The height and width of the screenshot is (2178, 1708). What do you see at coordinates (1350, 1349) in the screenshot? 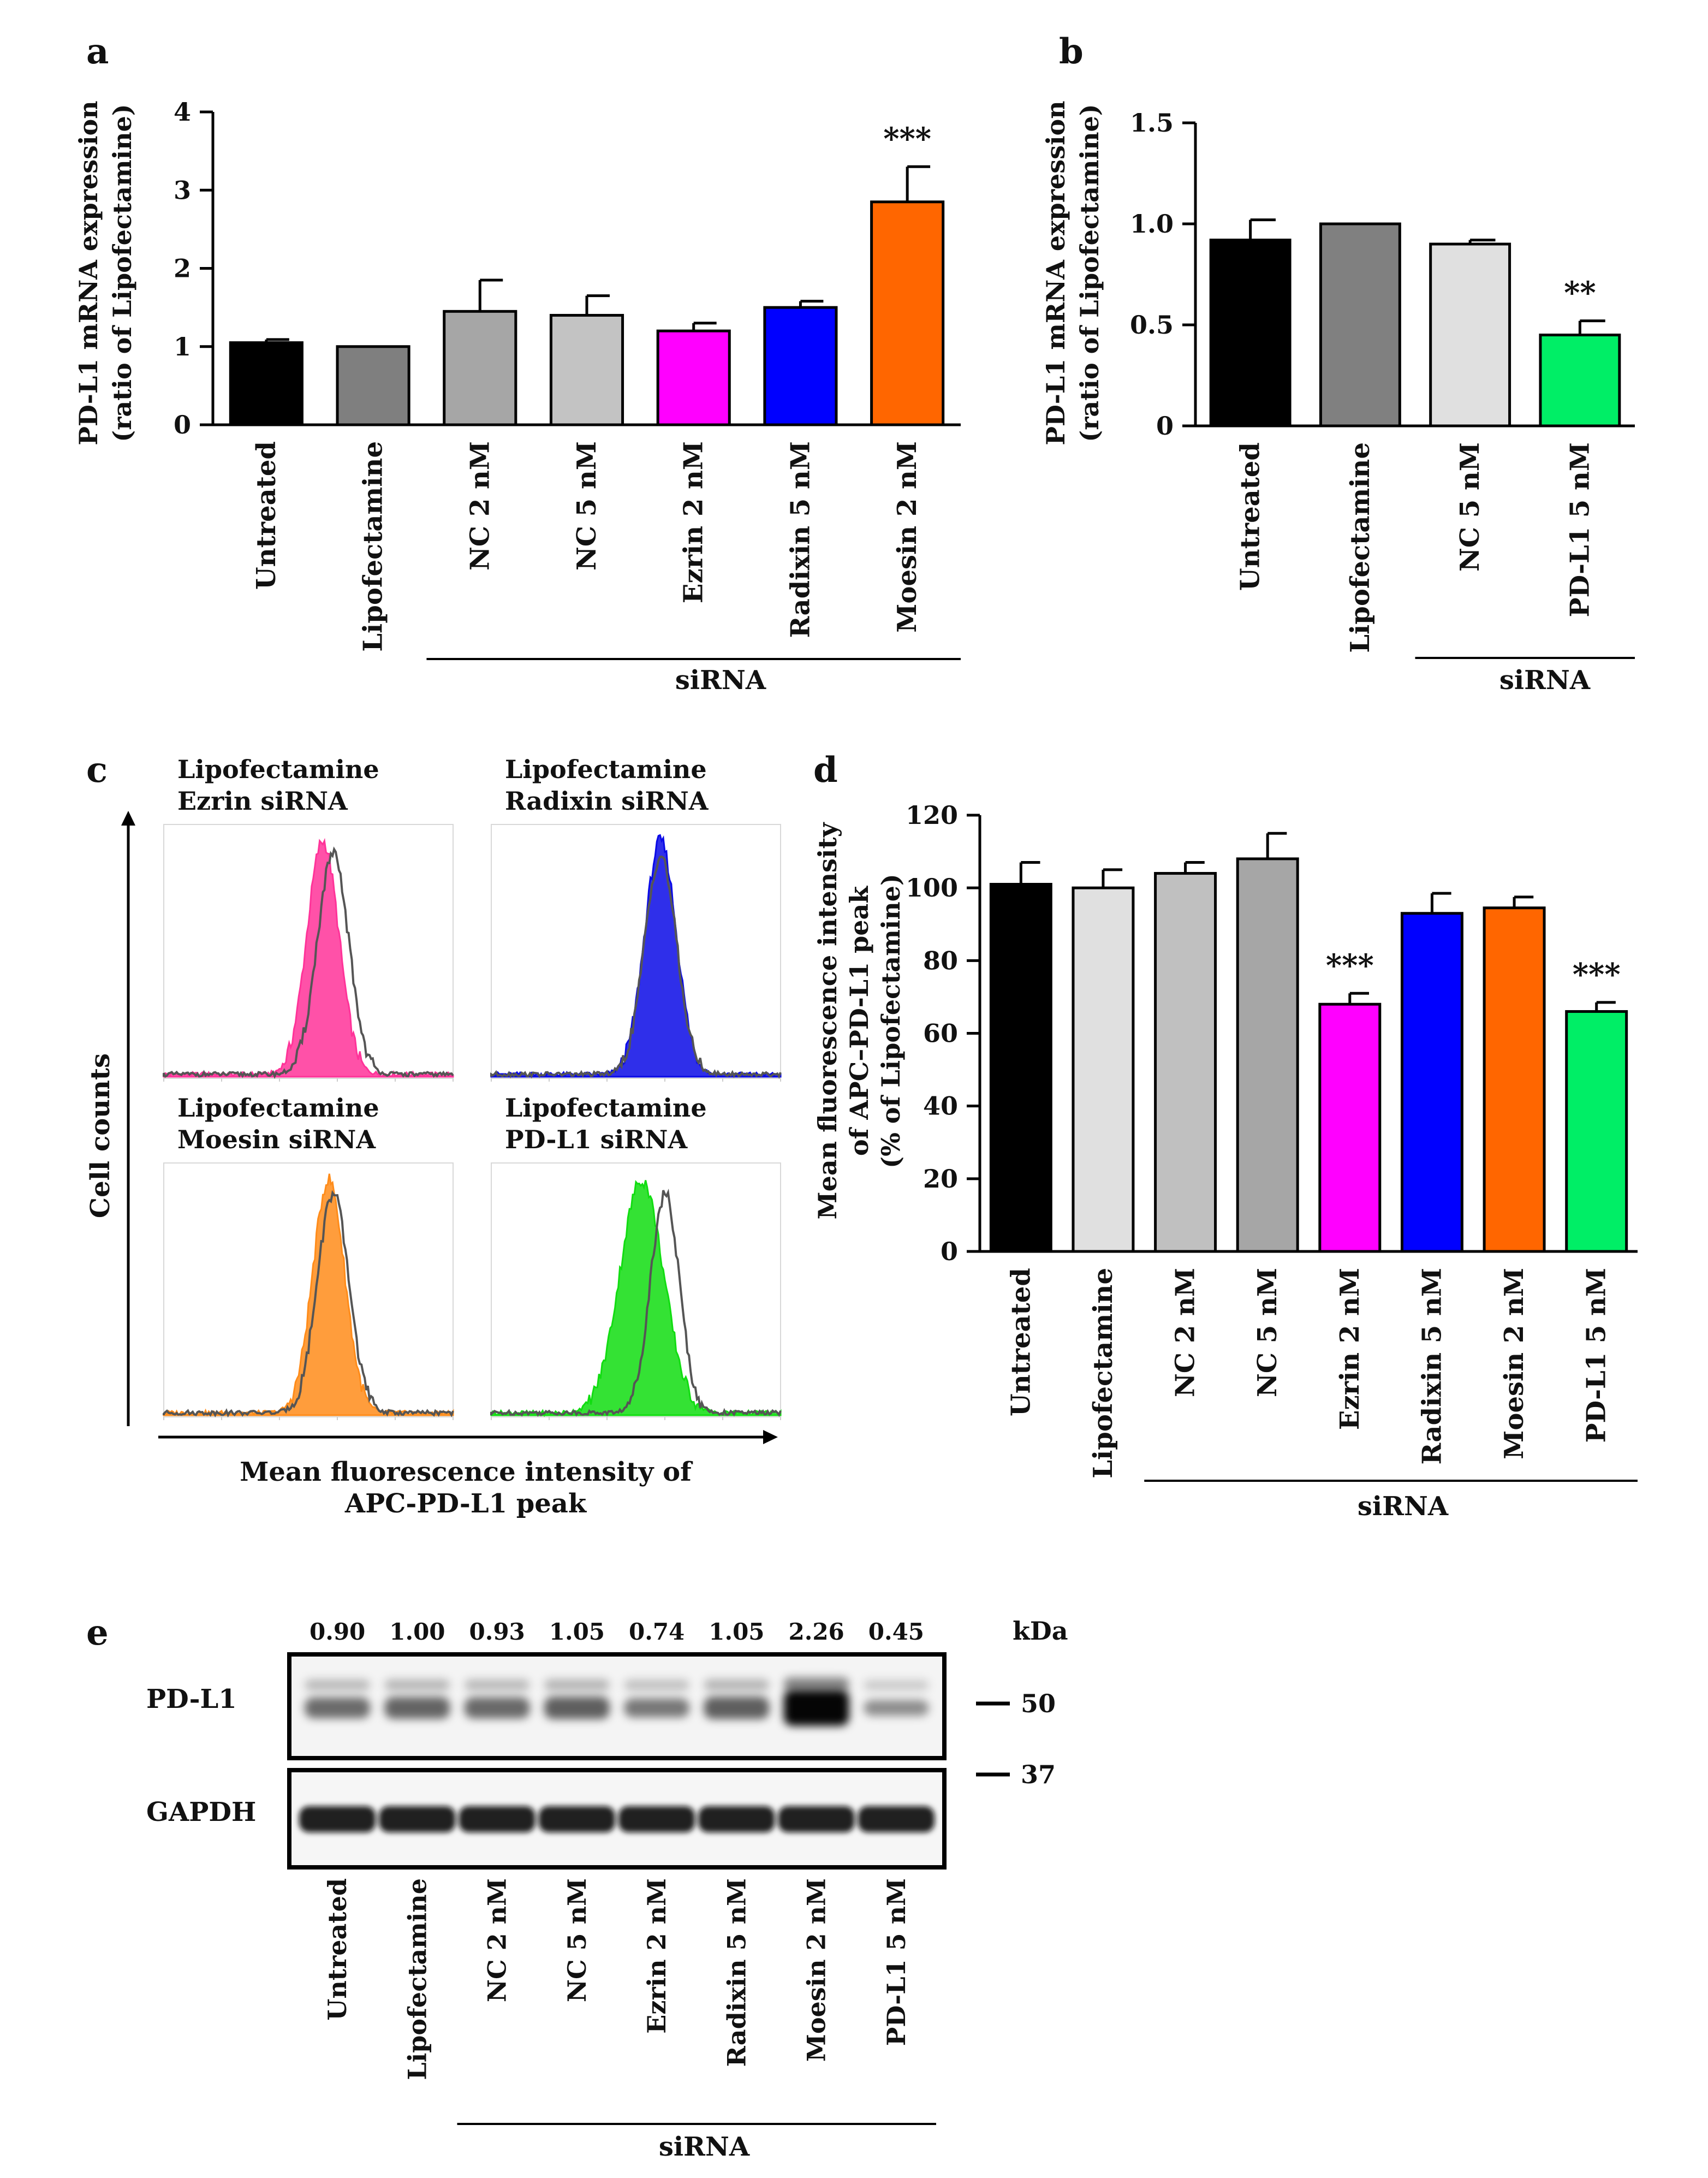
I see `chart-d-category-label: Ezrin 2 nM` at bounding box center [1350, 1349].